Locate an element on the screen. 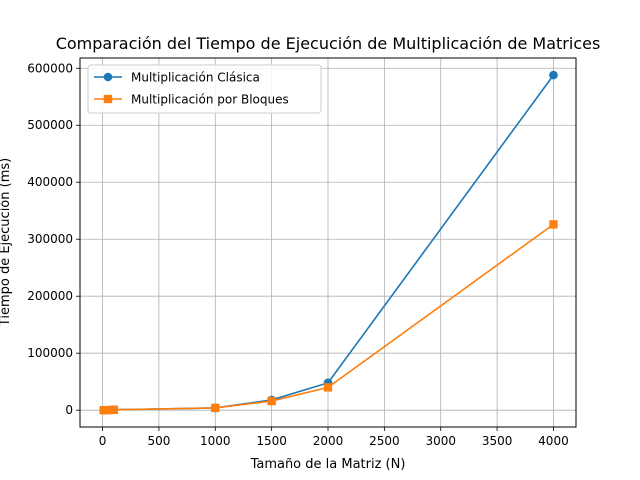 The image size is (640, 480). x-axis-ticks: 0 500 1000 1500 2000 2500 3000 3500 4000 is located at coordinates (334, 437).